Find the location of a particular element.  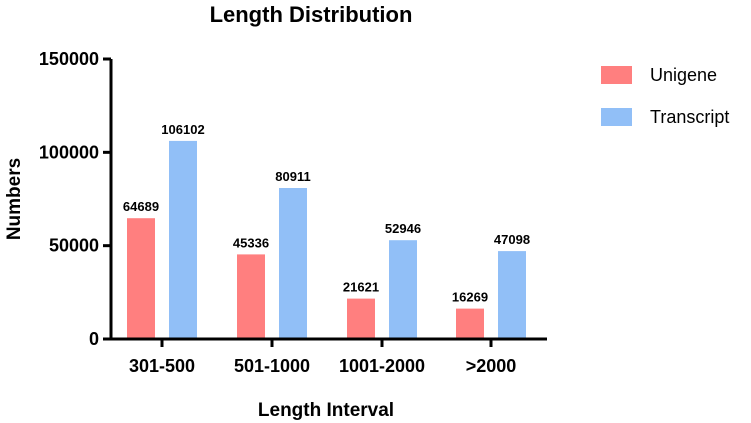

x-tick-label-1: 501-1000 is located at coordinates (272, 366).